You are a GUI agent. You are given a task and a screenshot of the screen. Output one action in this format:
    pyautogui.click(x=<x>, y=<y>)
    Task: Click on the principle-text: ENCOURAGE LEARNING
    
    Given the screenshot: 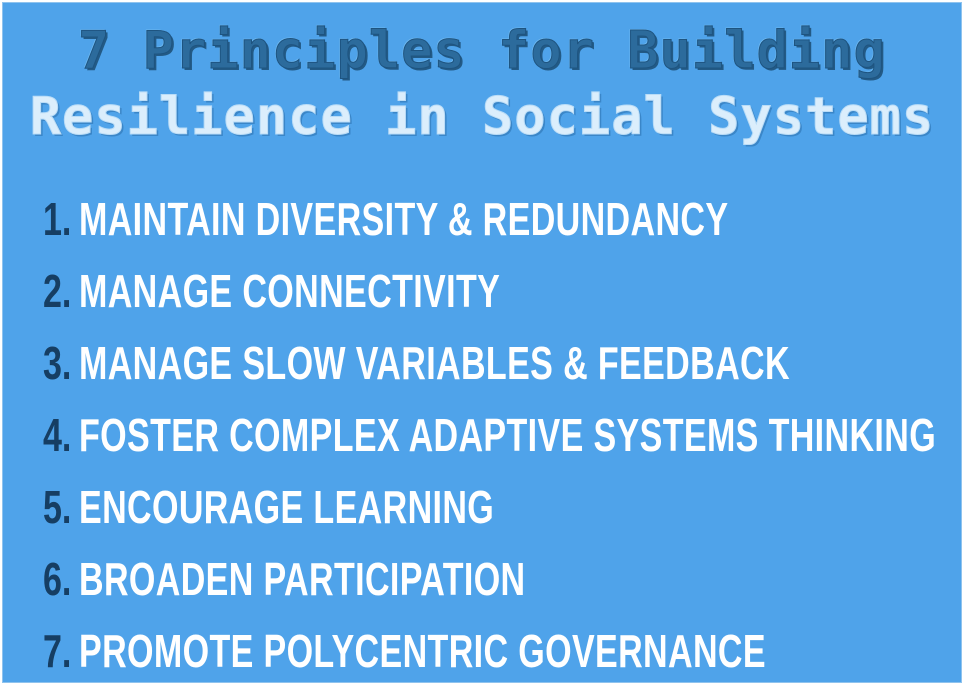 What is the action you would take?
    pyautogui.click(x=287, y=507)
    